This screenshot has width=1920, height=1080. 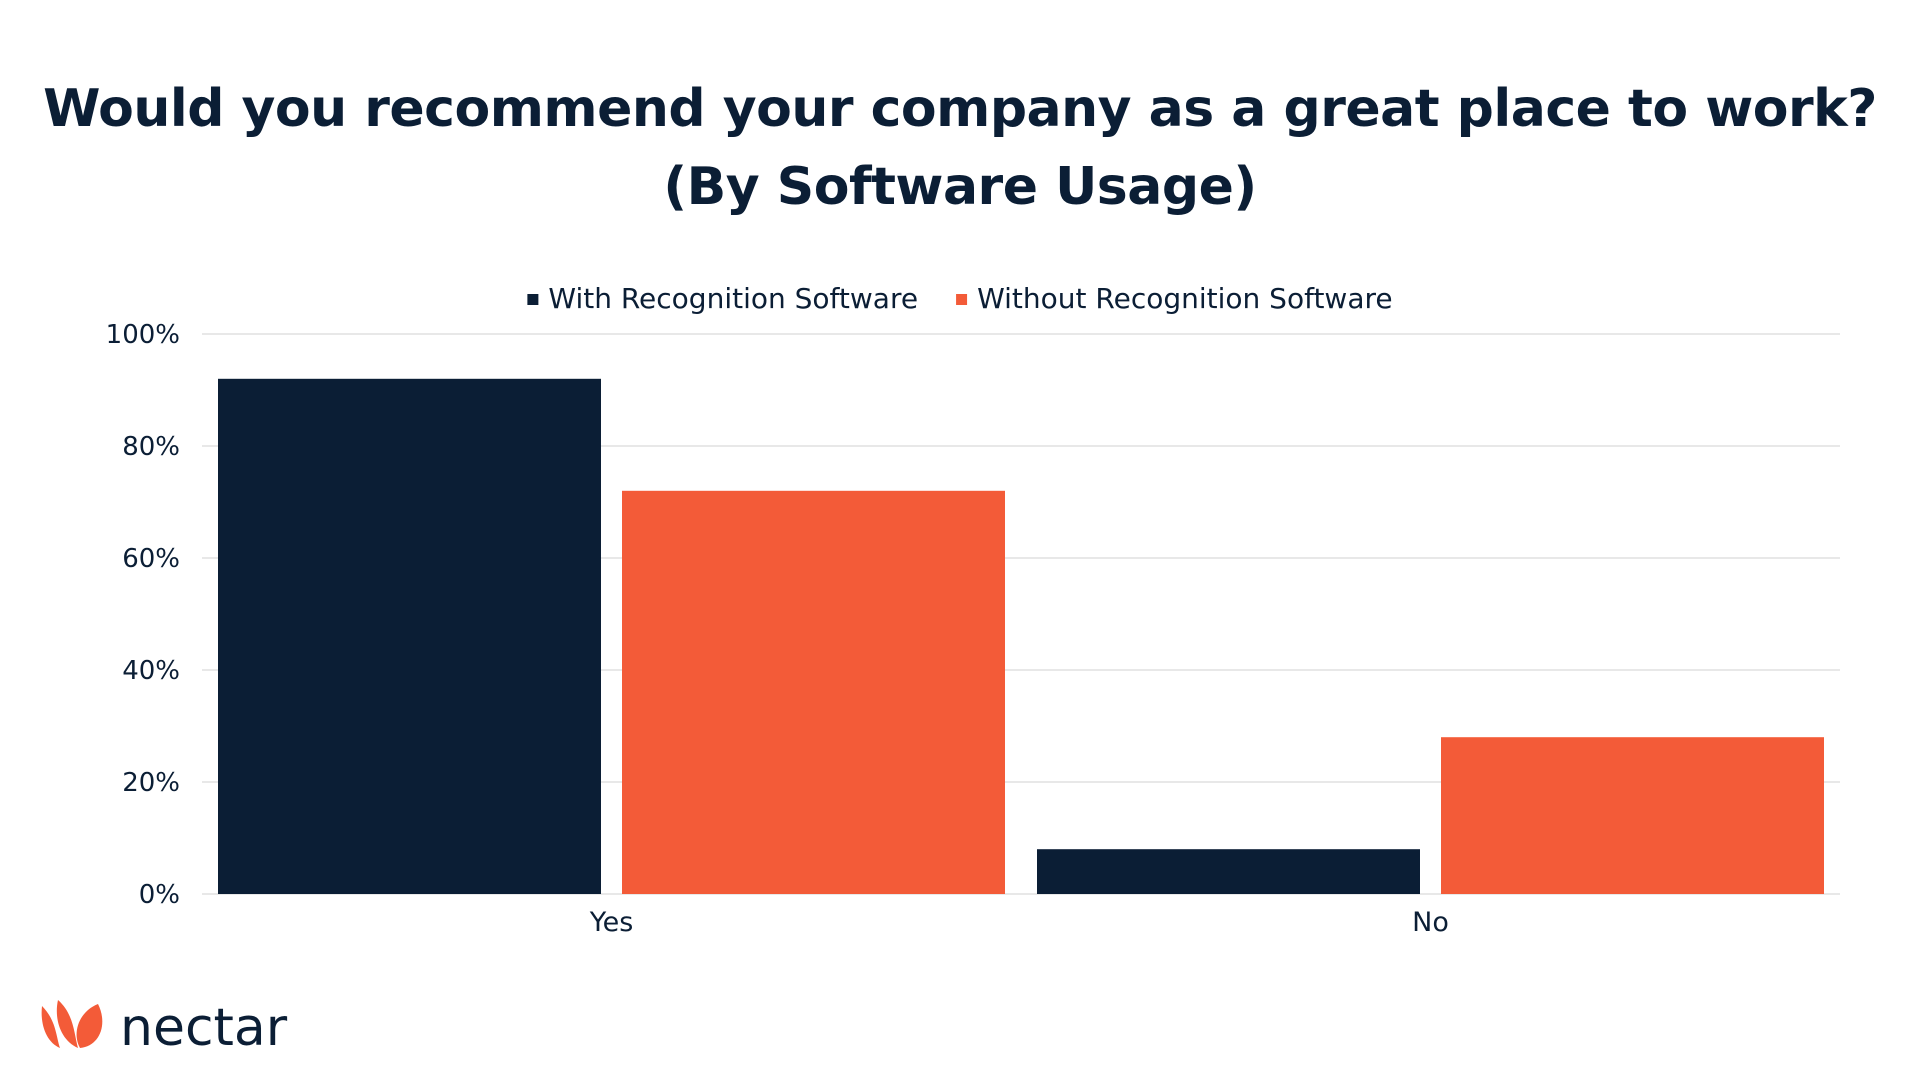 I want to click on y-tick-label: 0%, so click(x=159, y=895).